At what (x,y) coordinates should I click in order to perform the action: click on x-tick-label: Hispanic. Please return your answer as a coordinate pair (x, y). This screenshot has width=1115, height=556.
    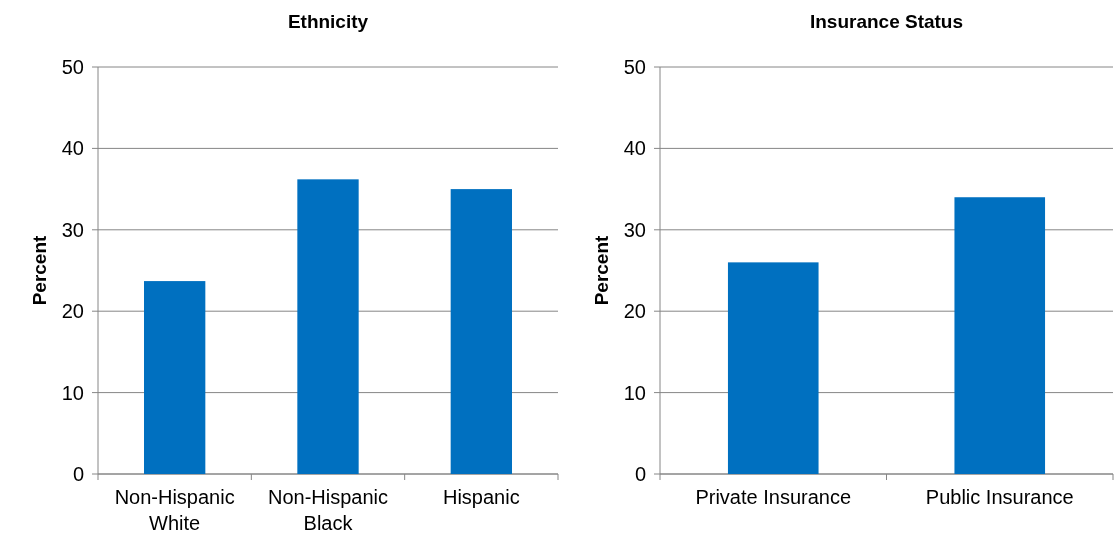
    Looking at the image, I should click on (481, 497).